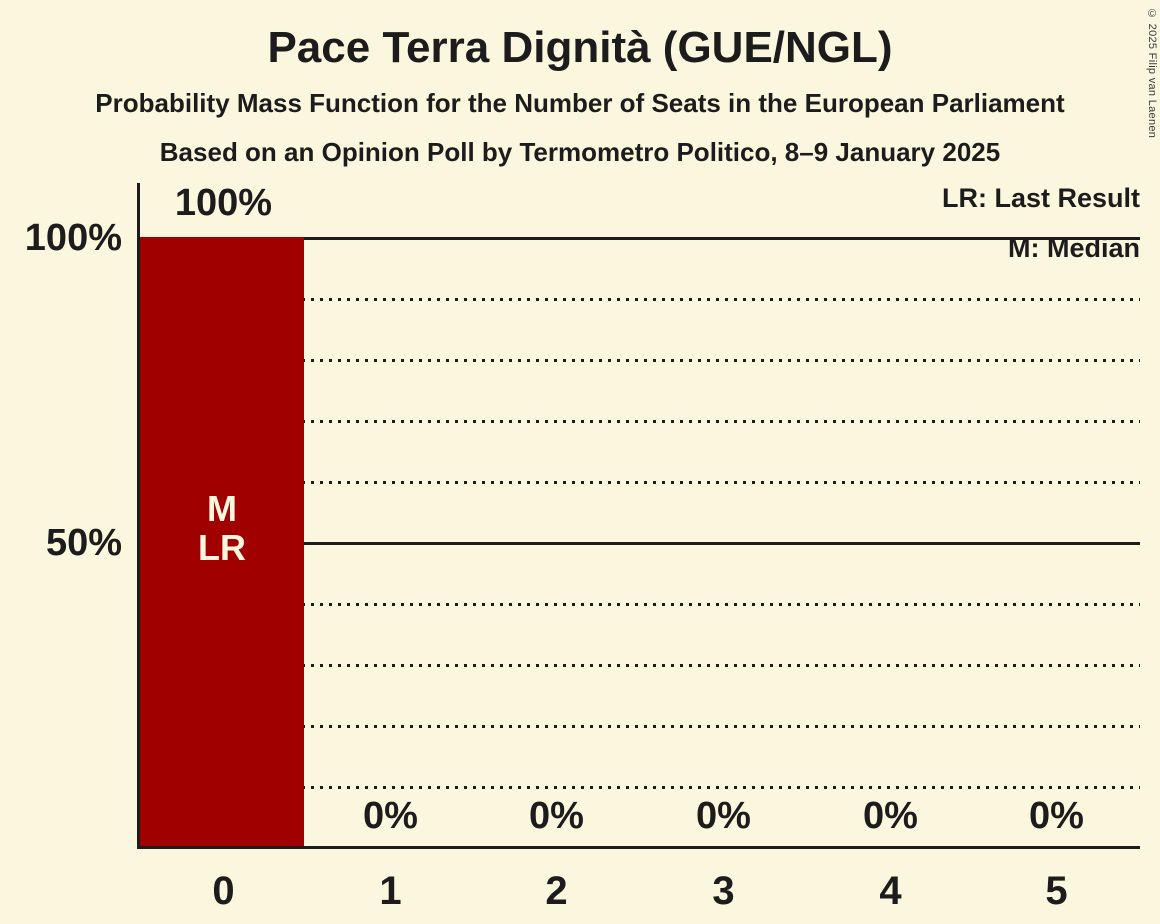 The image size is (1160, 924). I want to click on y-axis-label-100: 100%, so click(73, 238).